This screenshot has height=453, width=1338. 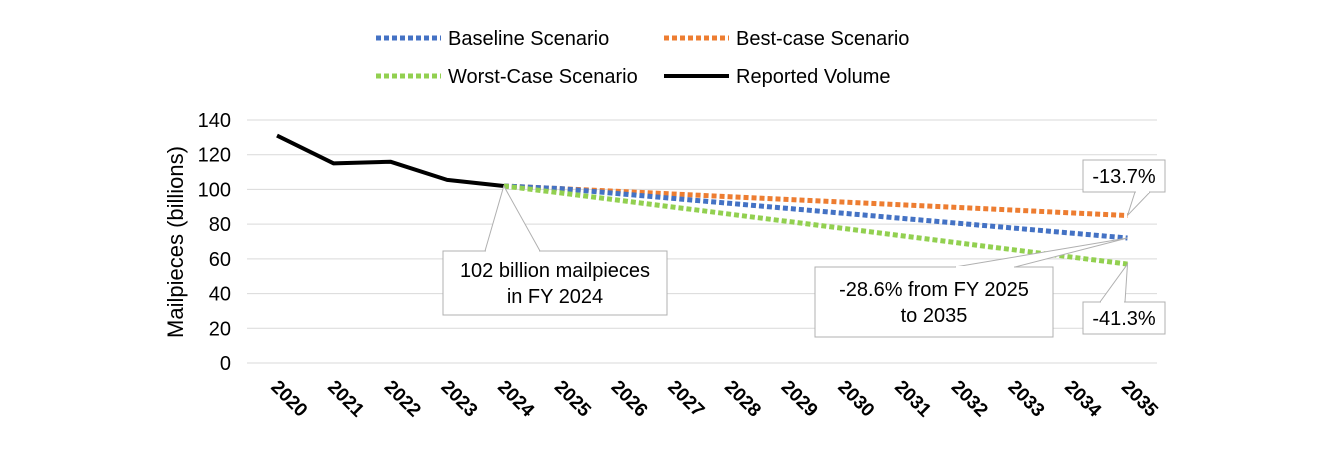 What do you see at coordinates (220, 295) in the screenshot?
I see `y-tick-label: 40` at bounding box center [220, 295].